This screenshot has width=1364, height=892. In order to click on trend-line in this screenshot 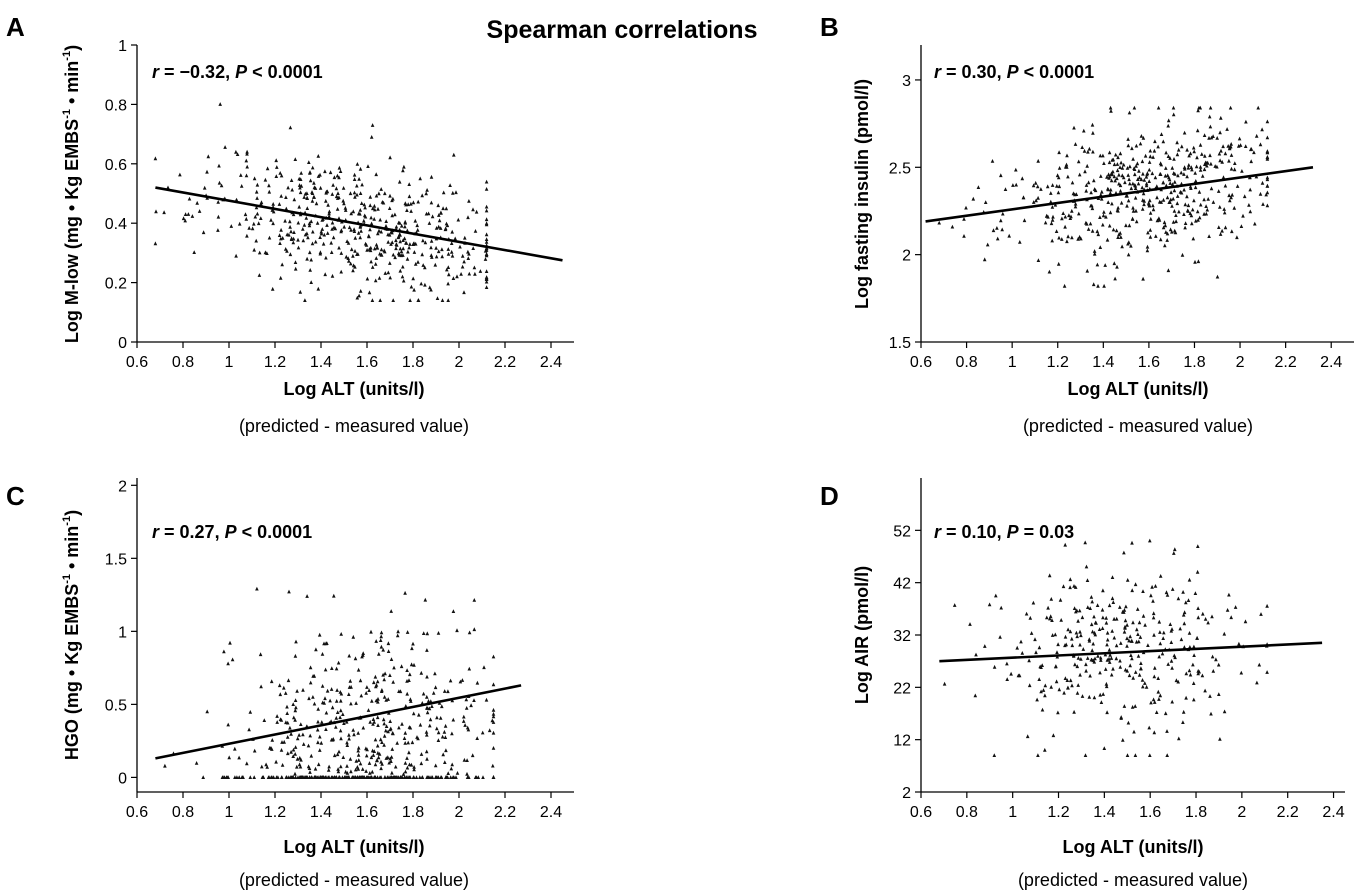, I will do `click(1131, 652)`.